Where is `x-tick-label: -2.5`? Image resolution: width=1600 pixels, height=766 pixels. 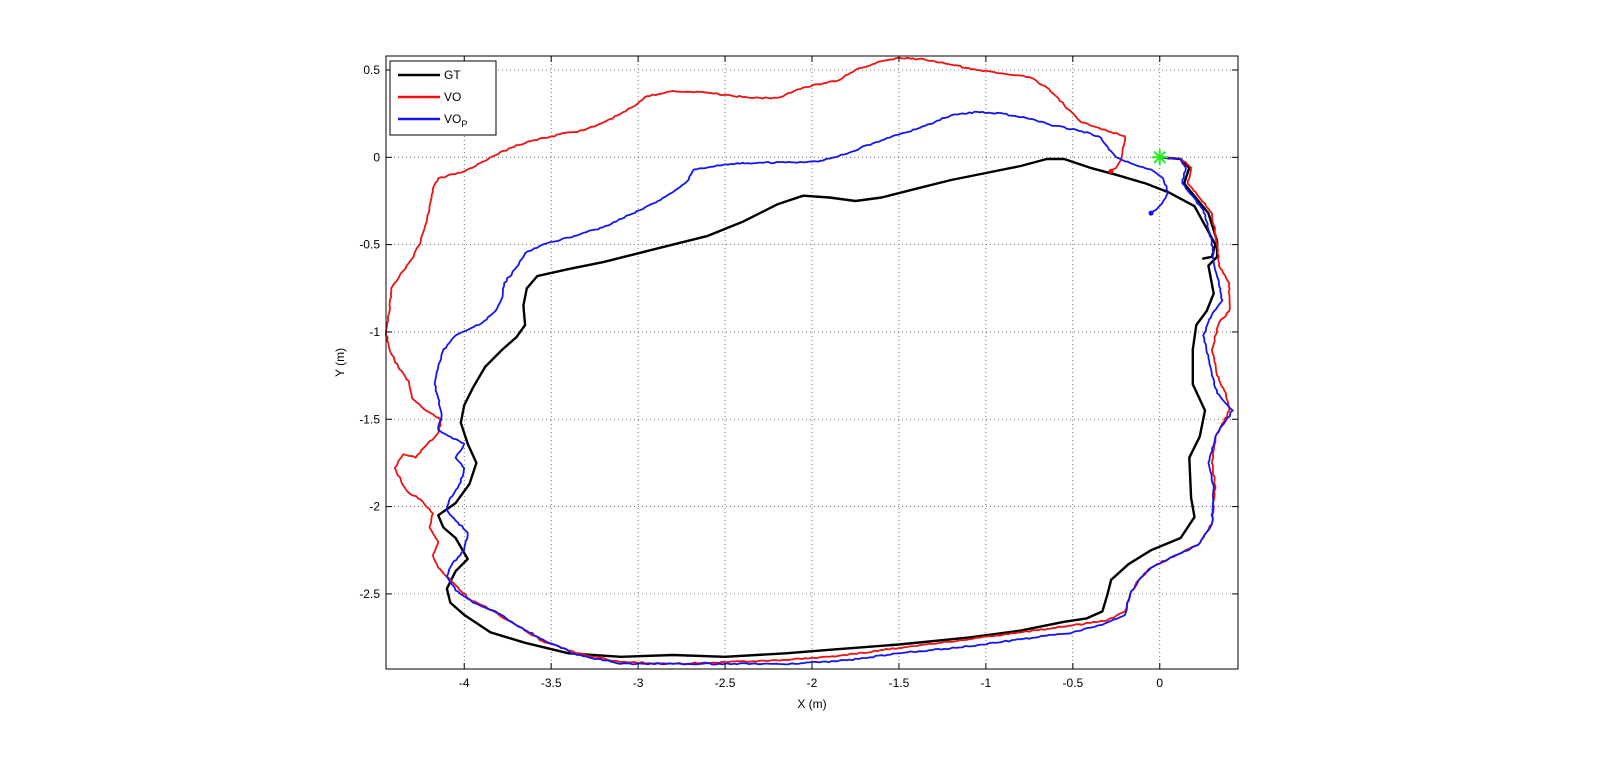 x-tick-label: -2.5 is located at coordinates (725, 683).